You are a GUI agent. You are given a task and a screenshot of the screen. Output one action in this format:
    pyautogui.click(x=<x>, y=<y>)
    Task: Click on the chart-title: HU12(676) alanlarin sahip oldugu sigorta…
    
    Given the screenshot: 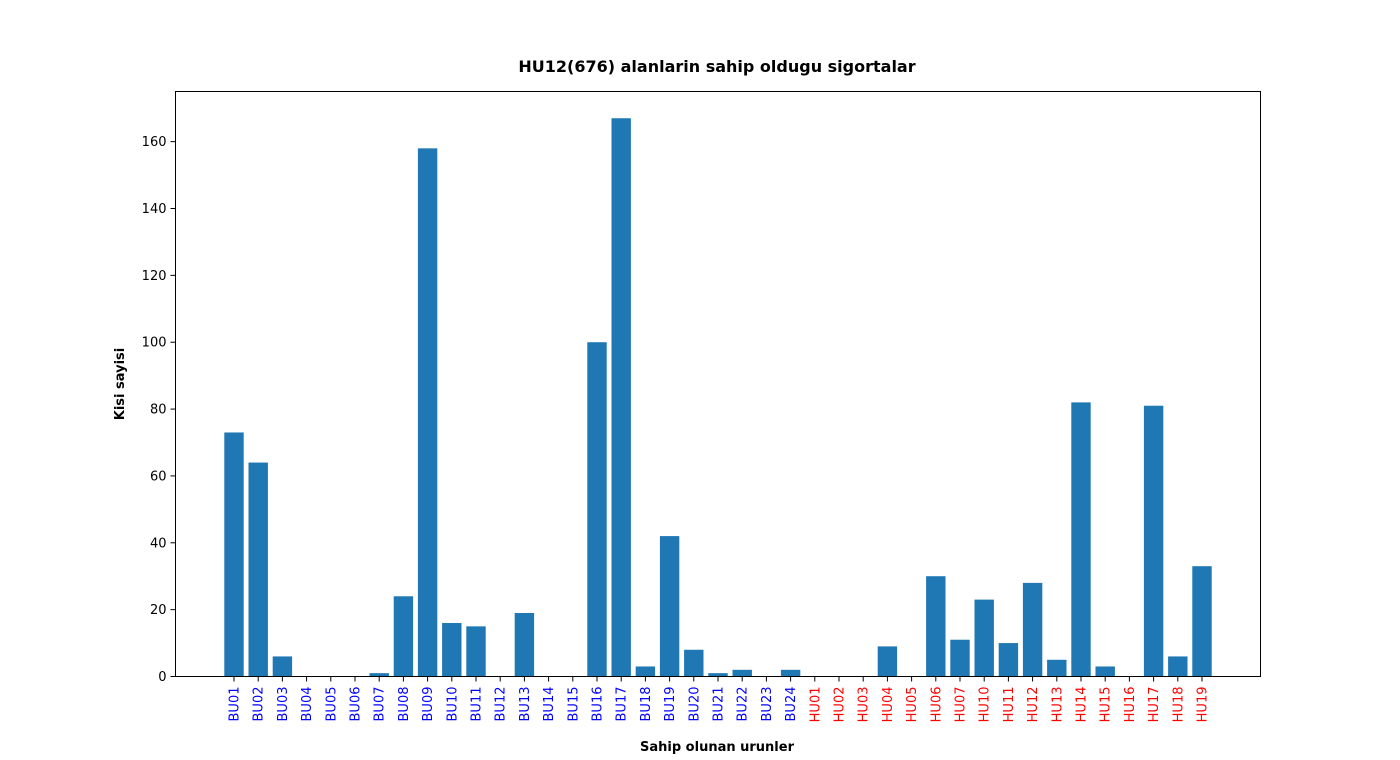 What is the action you would take?
    pyautogui.click(x=716, y=66)
    